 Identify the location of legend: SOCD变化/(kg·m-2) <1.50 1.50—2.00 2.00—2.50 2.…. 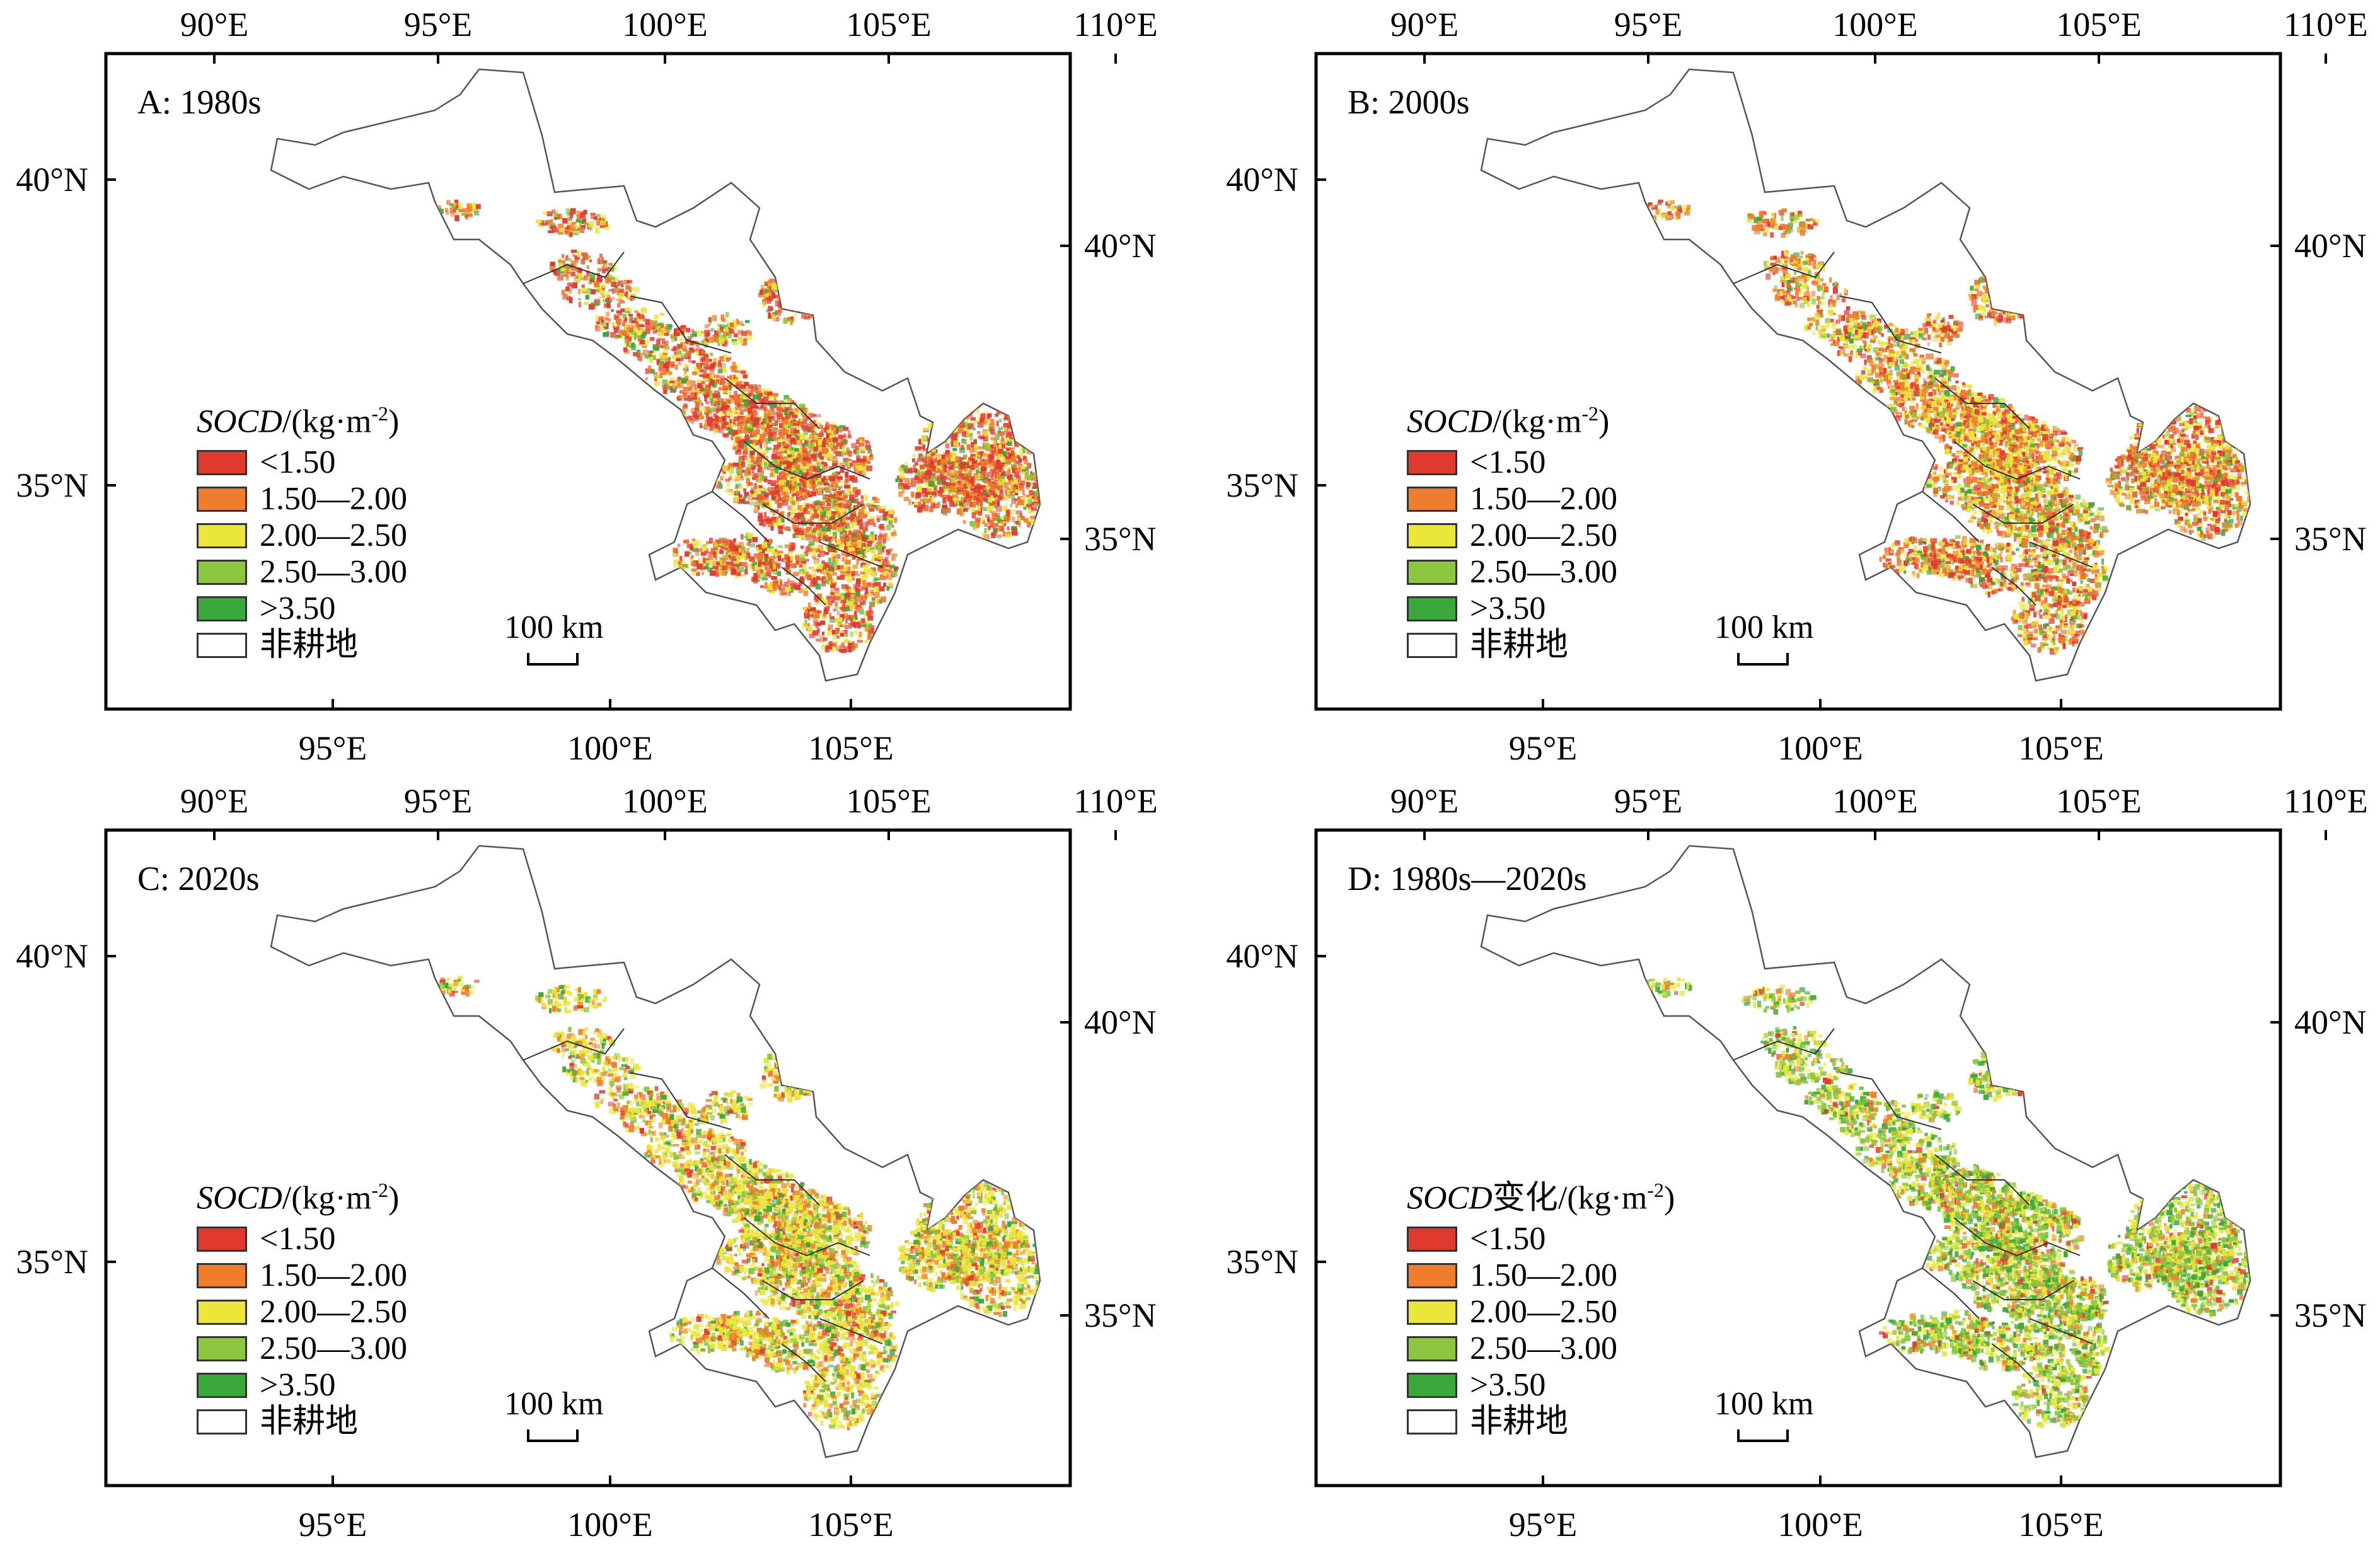
(1541, 1310).